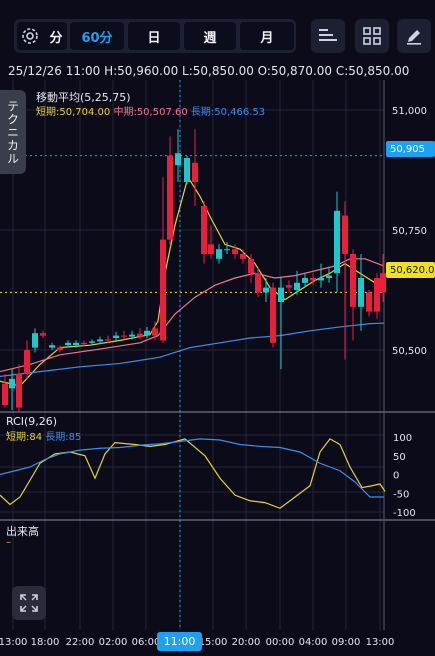 Image resolution: width=435 pixels, height=656 pixels. I want to click on rci-tick-label: 50, so click(399, 457).